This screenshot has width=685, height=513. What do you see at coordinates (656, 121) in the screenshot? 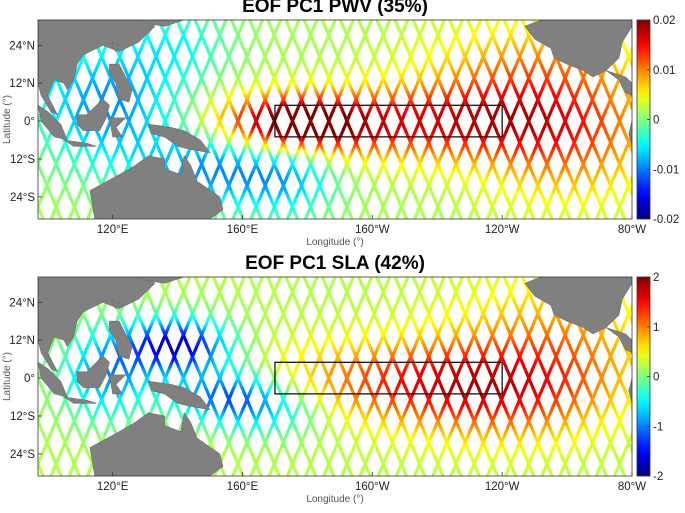
I see `pwv-colorbar-tick-label: 0` at bounding box center [656, 121].